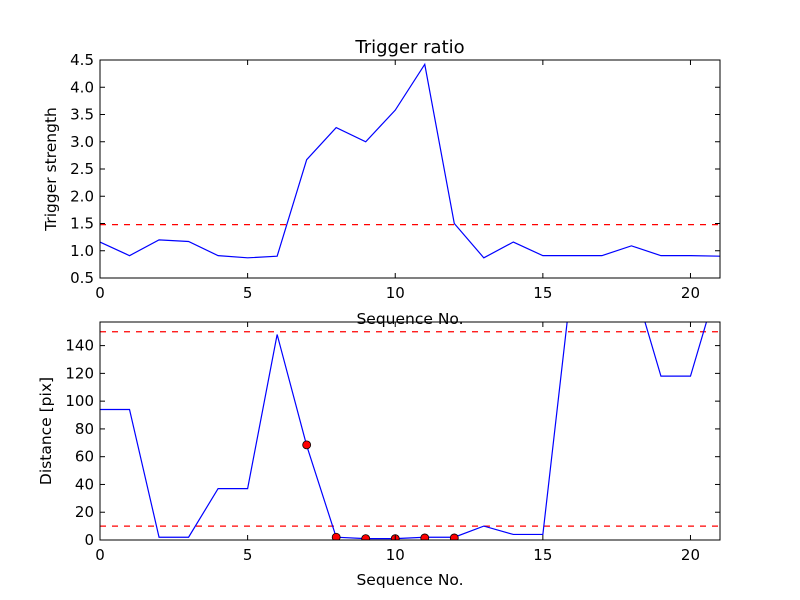 This screenshot has width=800, height=600. I want to click on y-tick-label: 4.5, so click(82, 60).